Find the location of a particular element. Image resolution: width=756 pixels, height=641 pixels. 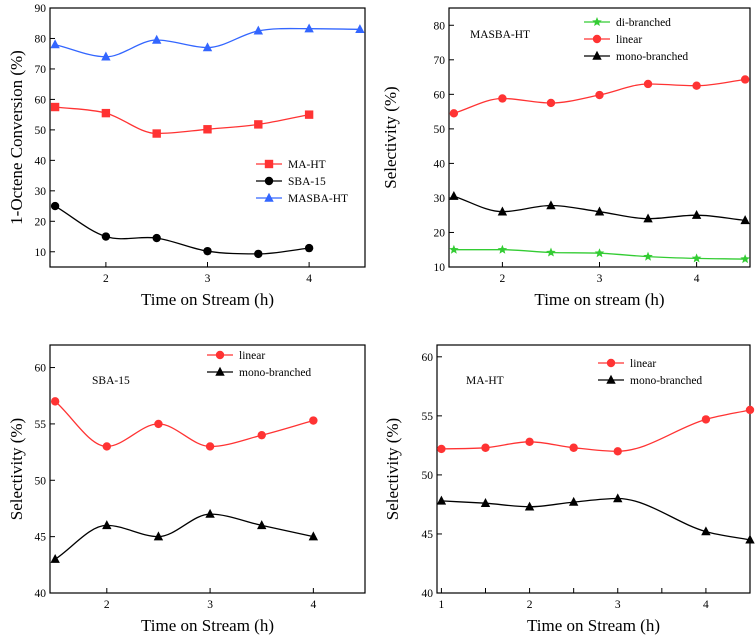

panel-title: SBA-15 is located at coordinates (111, 381).